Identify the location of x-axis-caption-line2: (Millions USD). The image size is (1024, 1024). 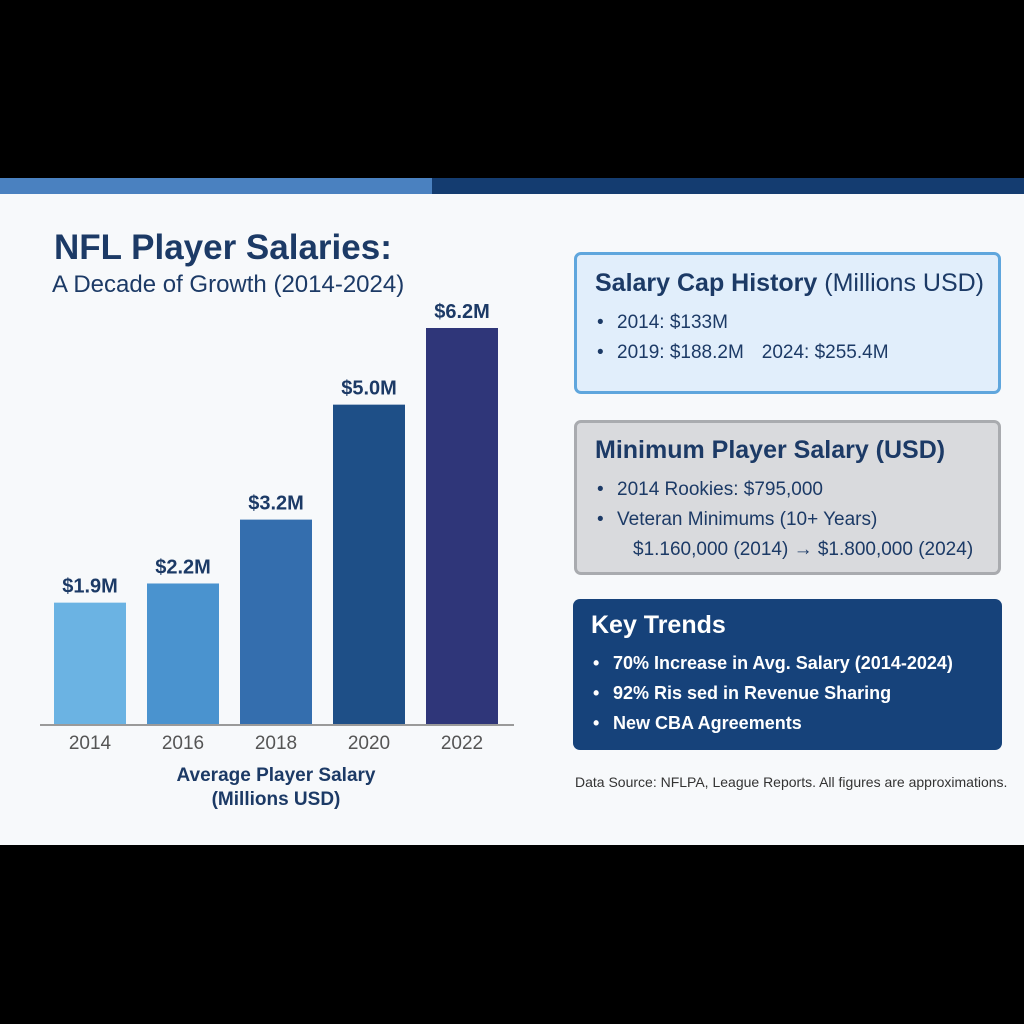
(276, 799).